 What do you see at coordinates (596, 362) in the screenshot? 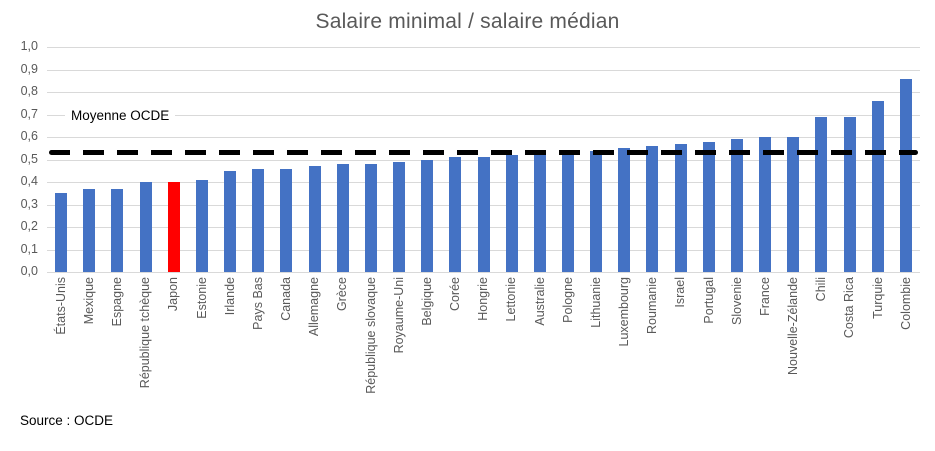
I see `x-label-slot: Lithuanie` at bounding box center [596, 362].